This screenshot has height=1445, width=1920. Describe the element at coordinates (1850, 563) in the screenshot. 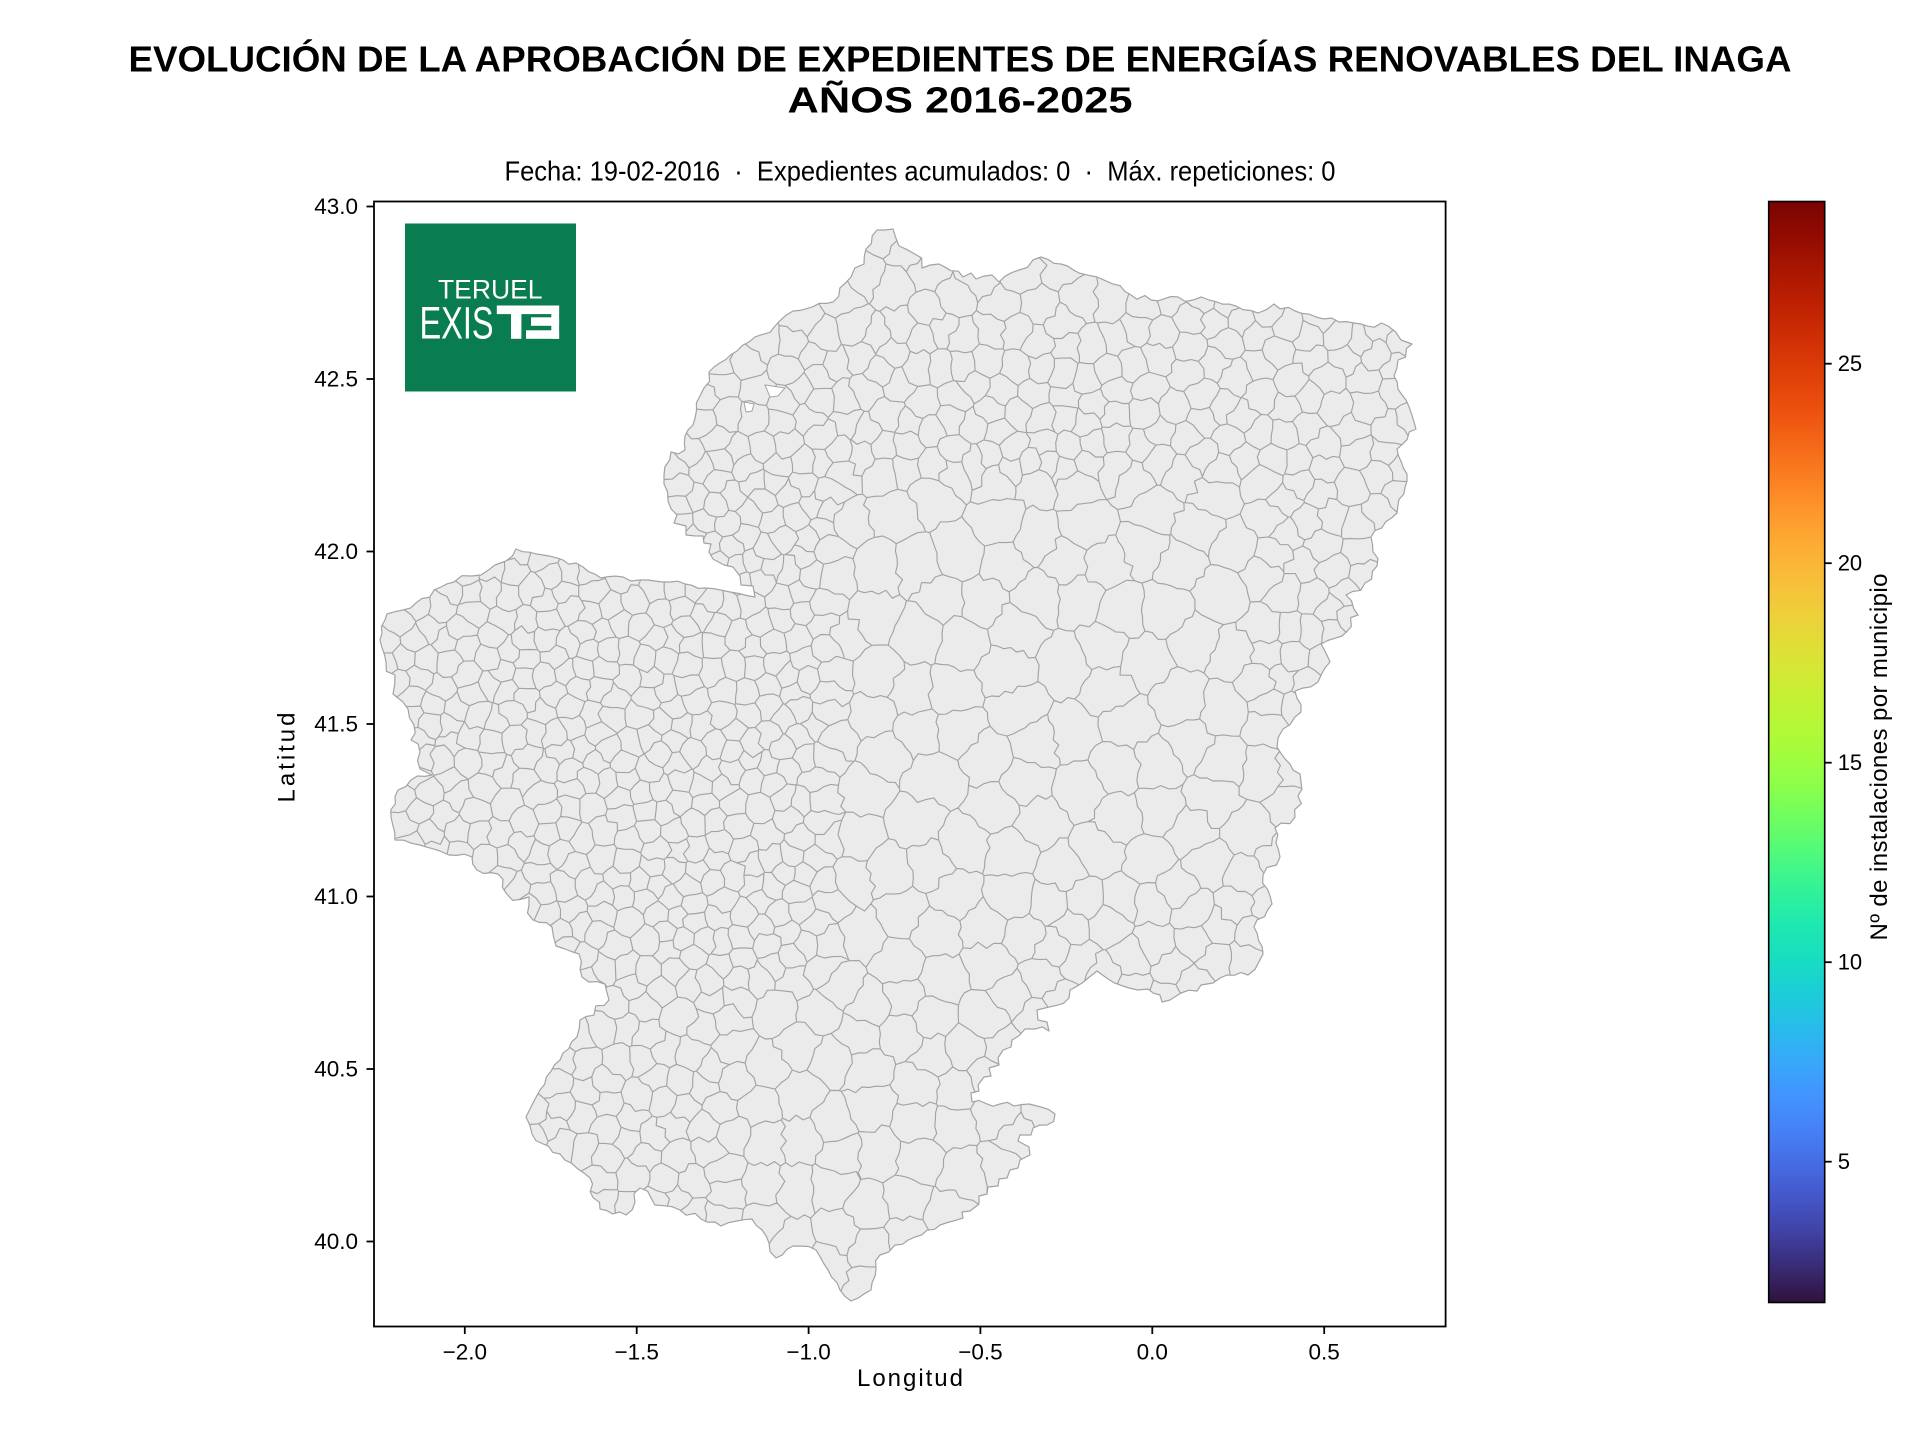

I see `svg-text: 20` at that location.